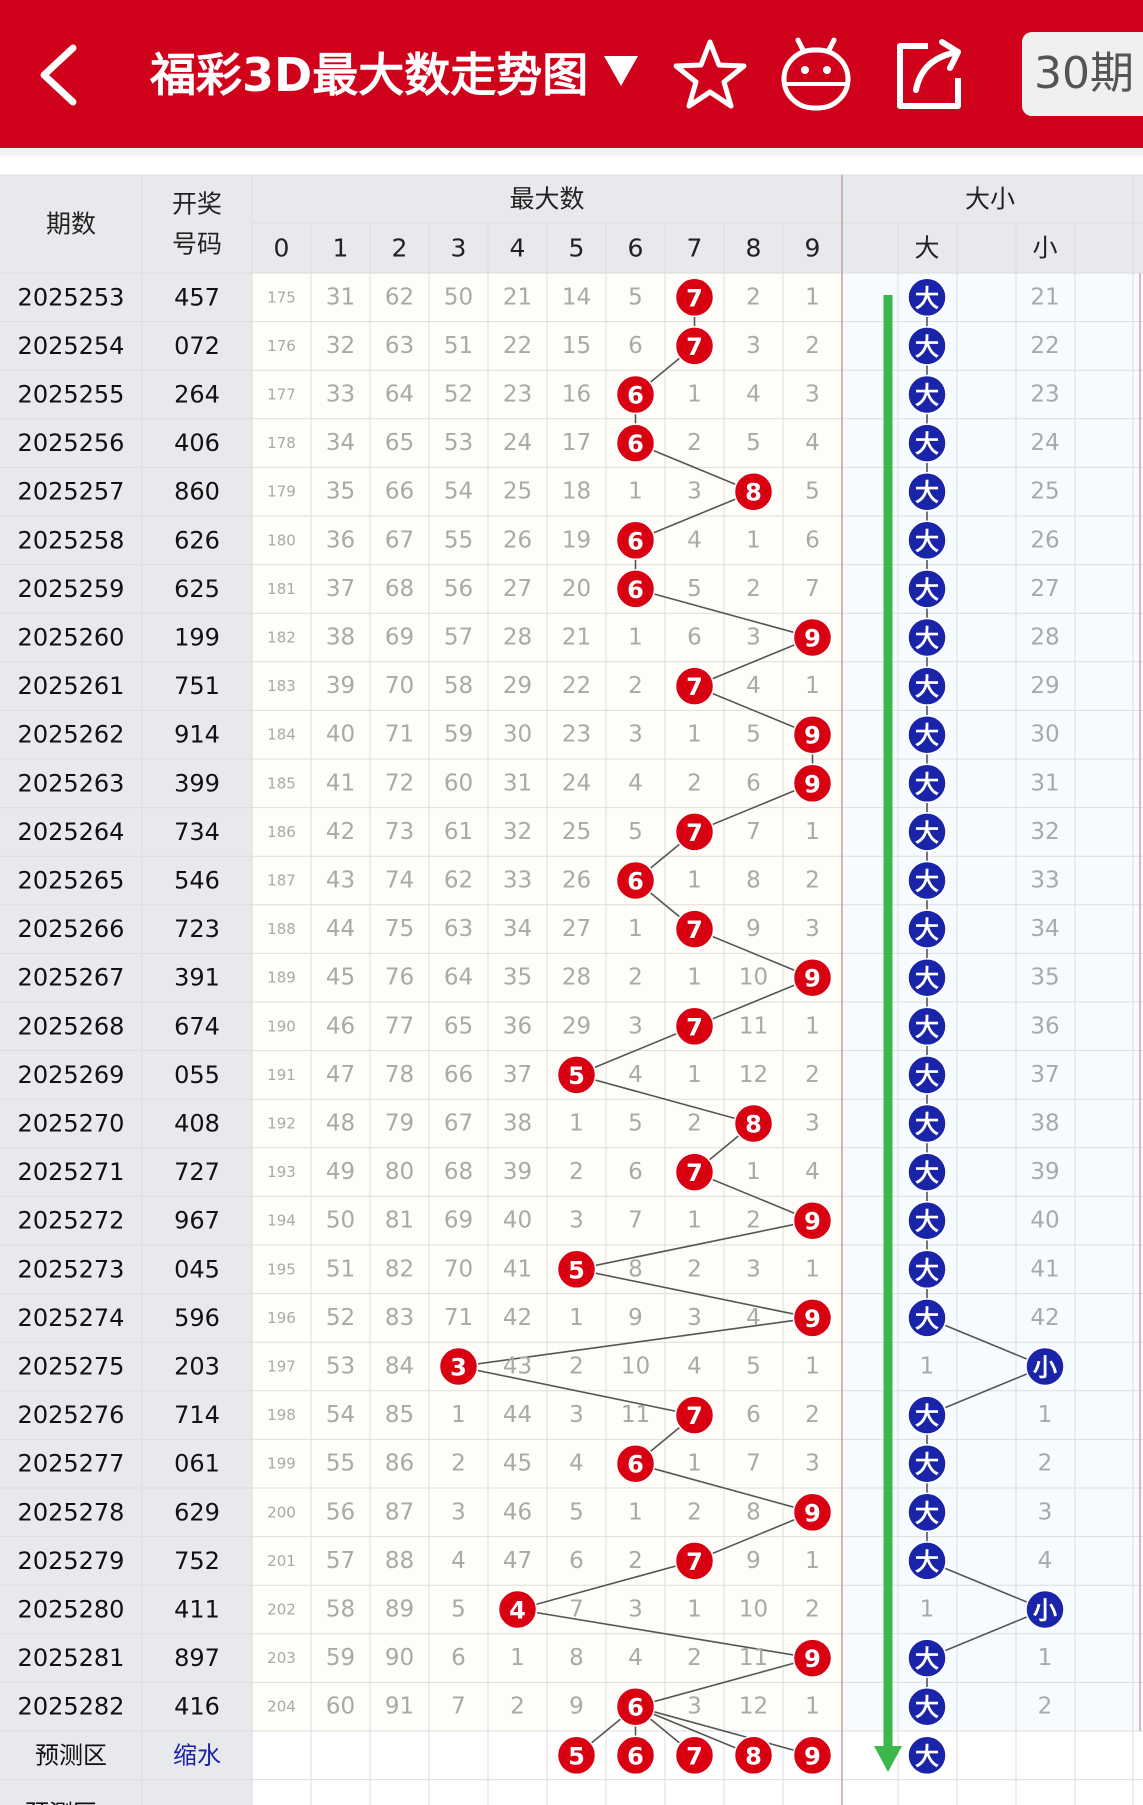 This screenshot has width=1143, height=1805. What do you see at coordinates (621, 71) in the screenshot?
I see `title-dropdown-icon` at bounding box center [621, 71].